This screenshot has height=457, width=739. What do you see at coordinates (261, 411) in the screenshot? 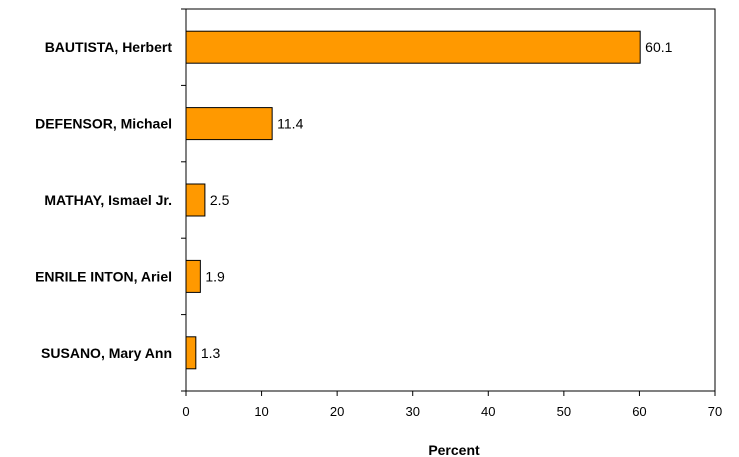
I see `x-tick-label: 10` at bounding box center [261, 411].